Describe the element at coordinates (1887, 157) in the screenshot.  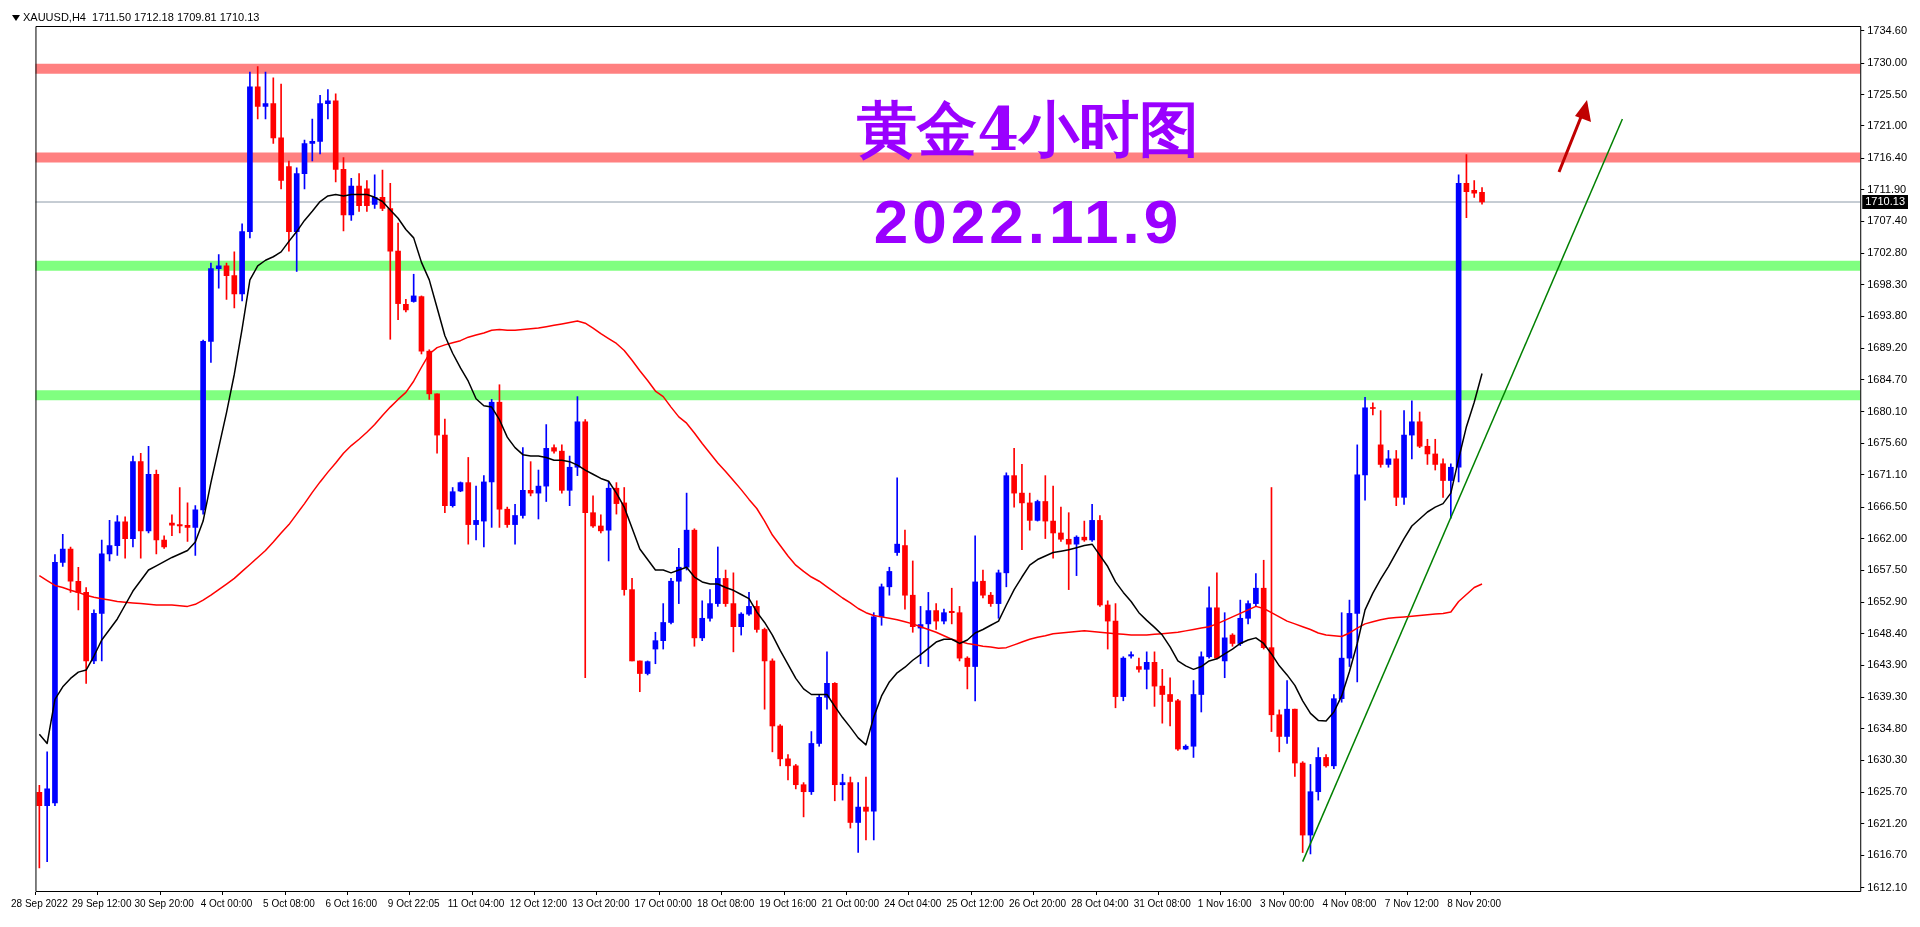
I see `y-tick-label: 1716.40` at that location.